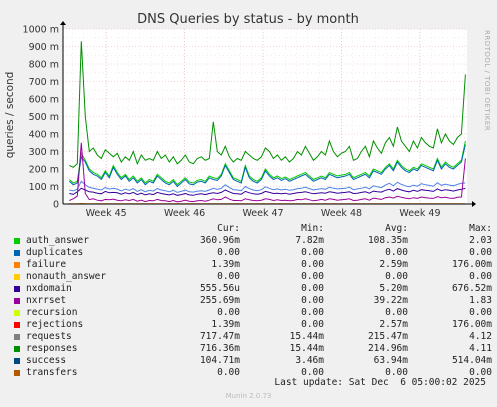 This screenshot has height=407, width=497. I want to click on legend-name: auth_answer, so click(57, 240).